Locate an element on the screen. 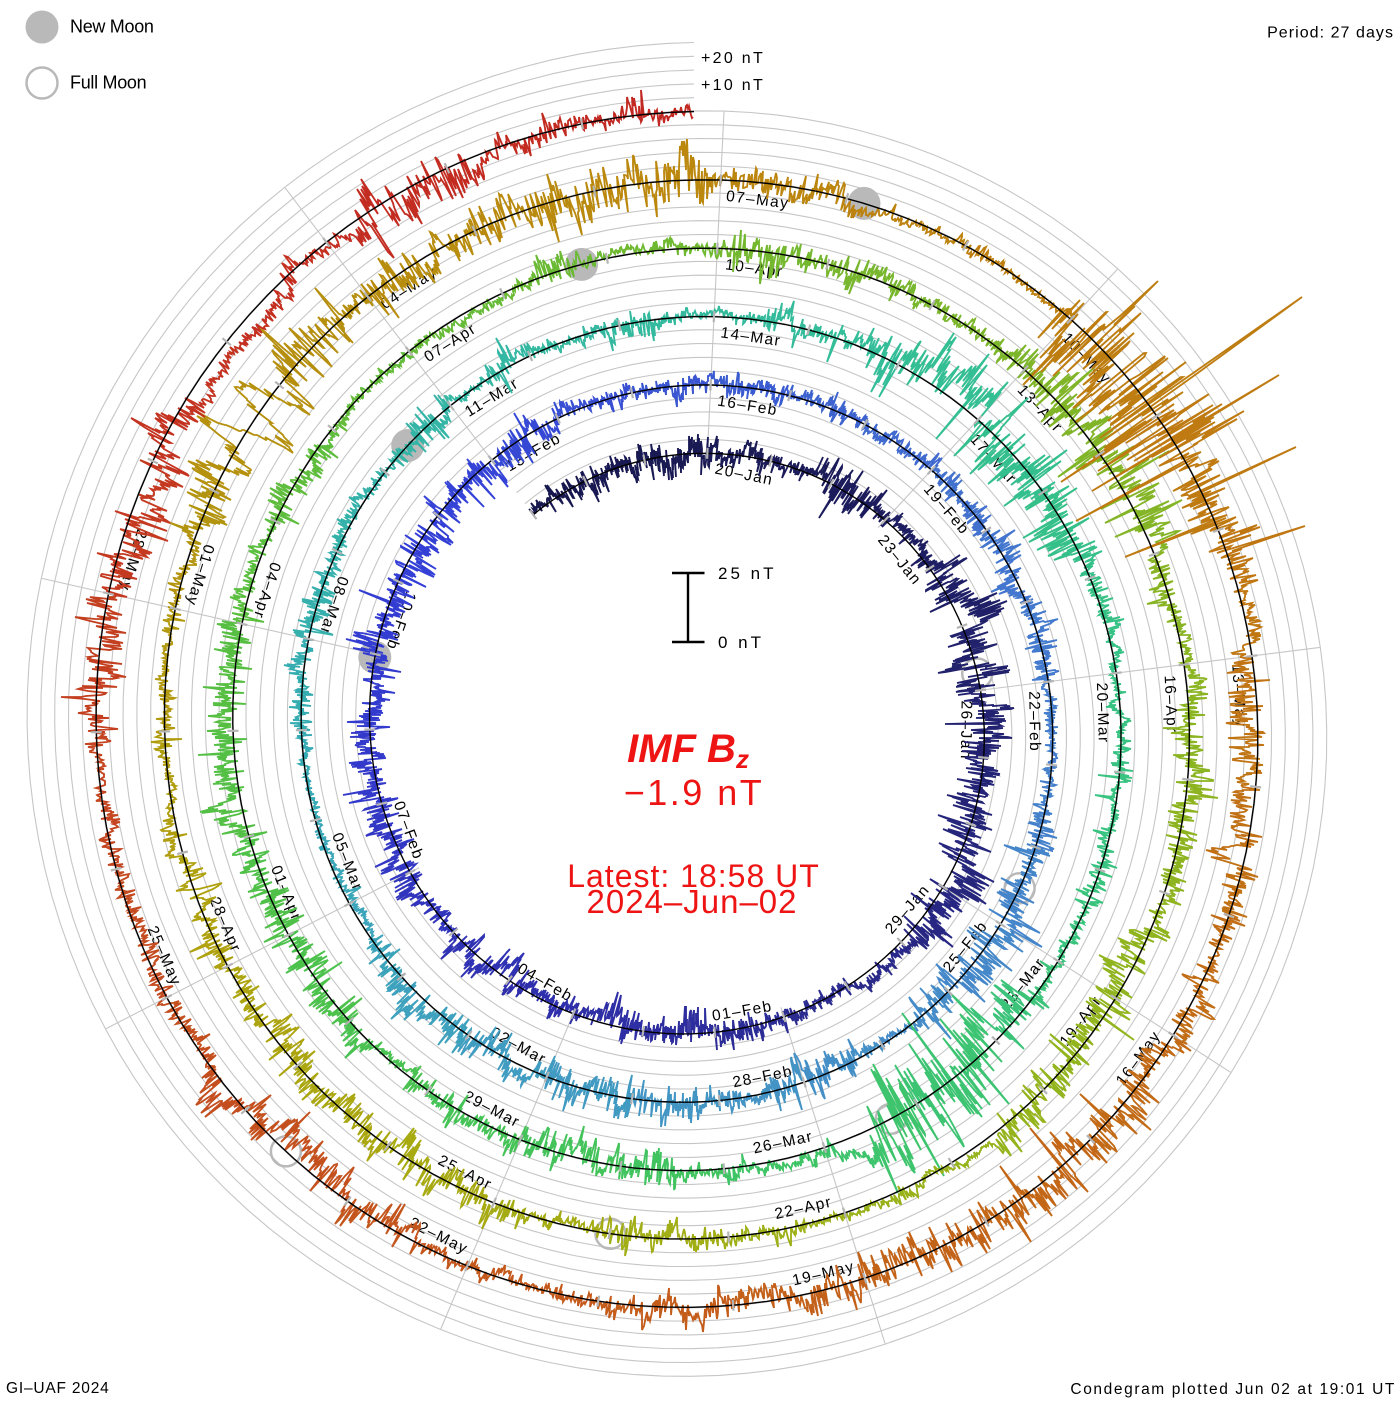 The width and height of the screenshot is (1400, 1405). svg-text: +20 nT is located at coordinates (733, 58).